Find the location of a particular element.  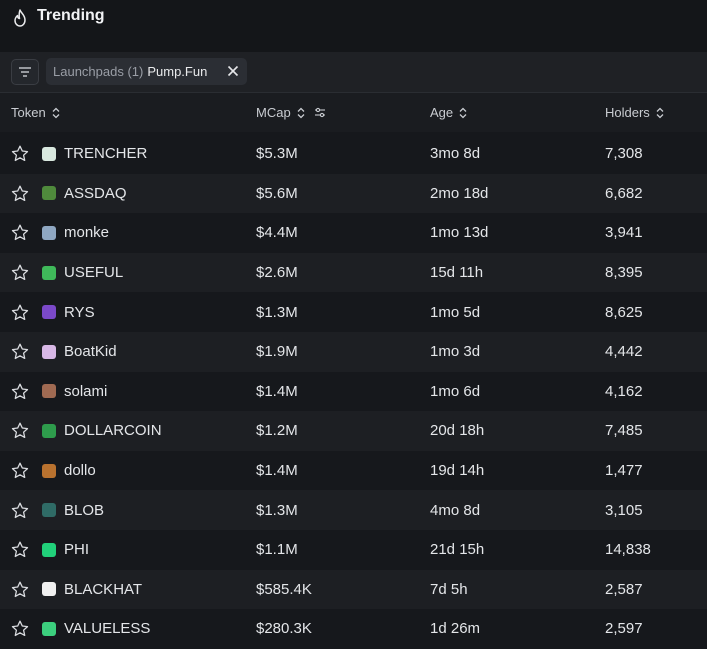

token-name: BLACKHAT is located at coordinates (103, 589).